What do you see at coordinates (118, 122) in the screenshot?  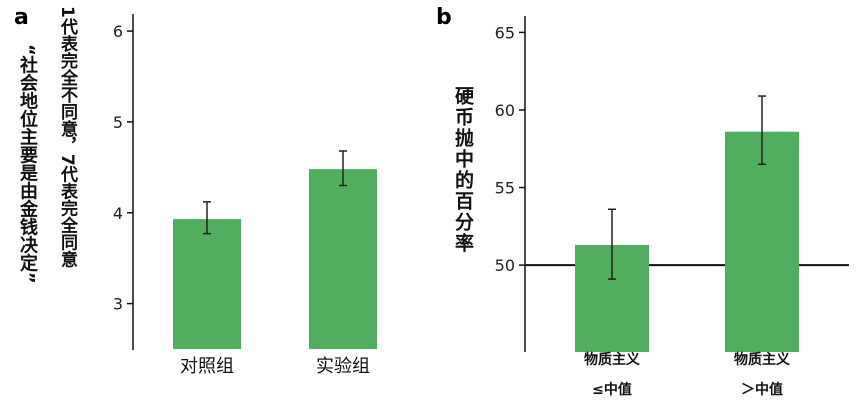 I see `chart-a-ytick-label: 5` at bounding box center [118, 122].